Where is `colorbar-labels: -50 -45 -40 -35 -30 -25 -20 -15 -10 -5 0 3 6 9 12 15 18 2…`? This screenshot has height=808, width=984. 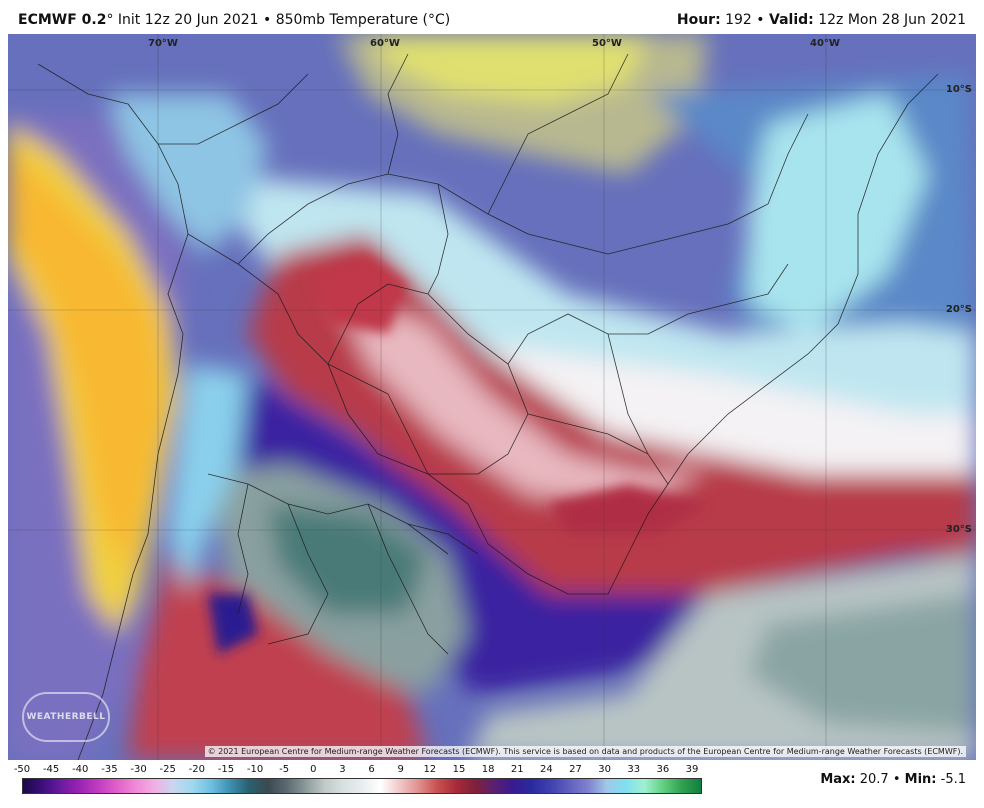
colorbar-labels: -50 -45 -40 -35 -30 -25 -20 -15 -10 -5 0 3 6 9 12 15 18 2… is located at coordinates (492, 771).